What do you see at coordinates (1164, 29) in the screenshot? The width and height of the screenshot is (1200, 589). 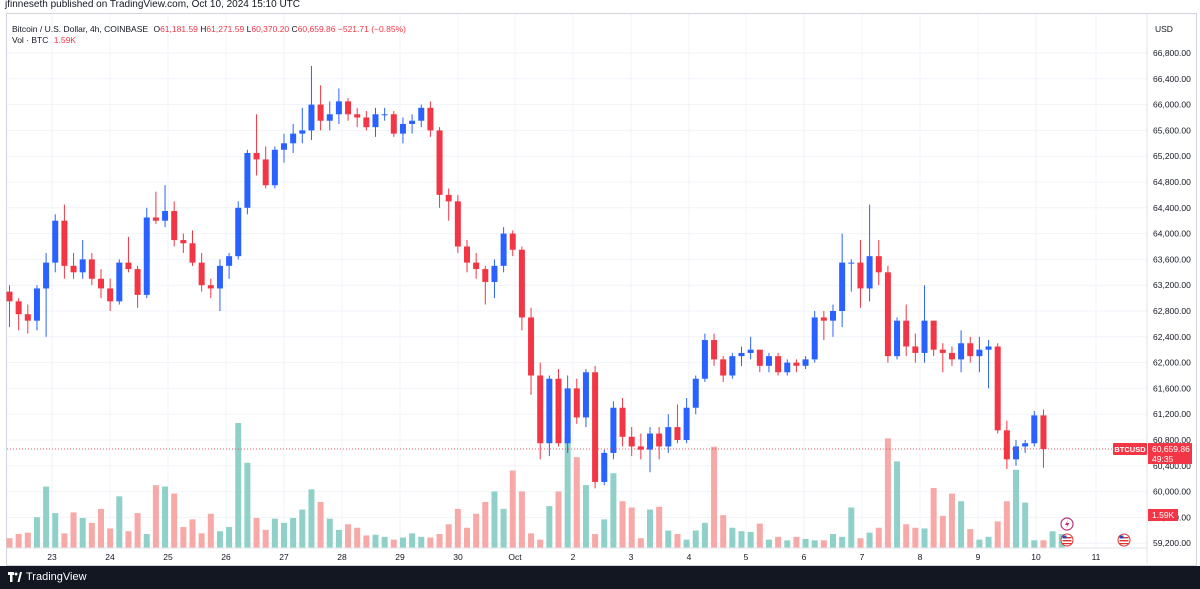 I see `currency-label: USD` at bounding box center [1164, 29].